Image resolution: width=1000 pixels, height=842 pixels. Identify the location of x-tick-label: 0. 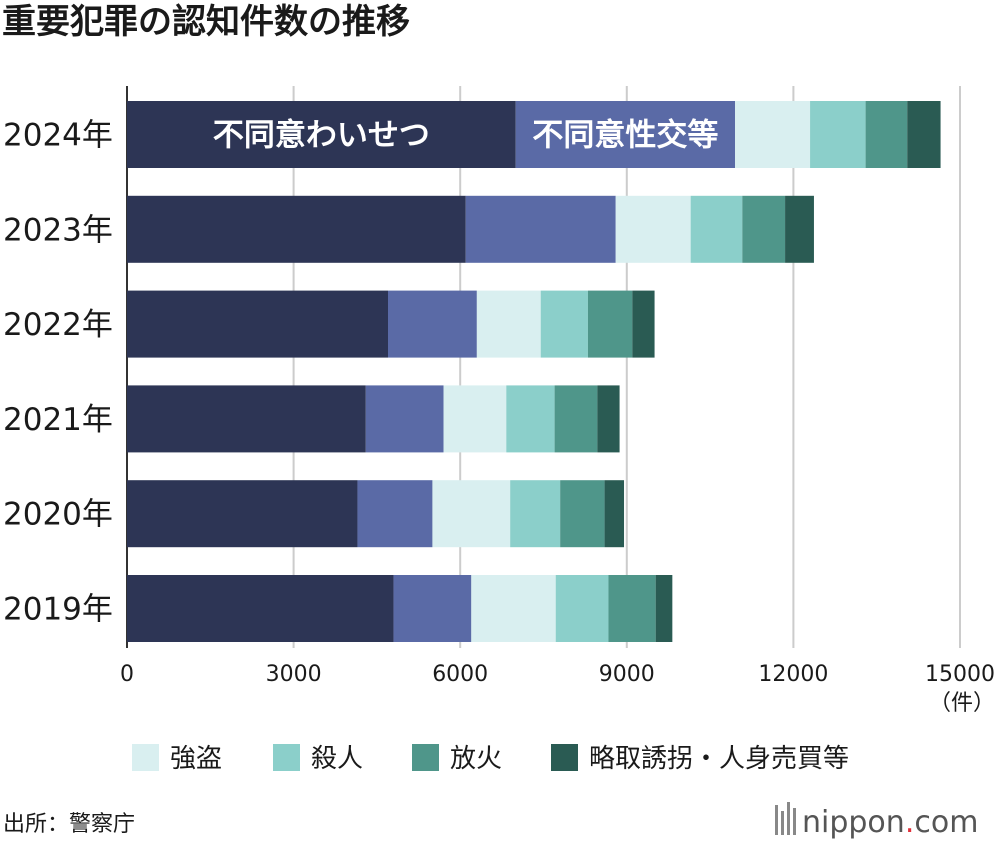
(127, 674).